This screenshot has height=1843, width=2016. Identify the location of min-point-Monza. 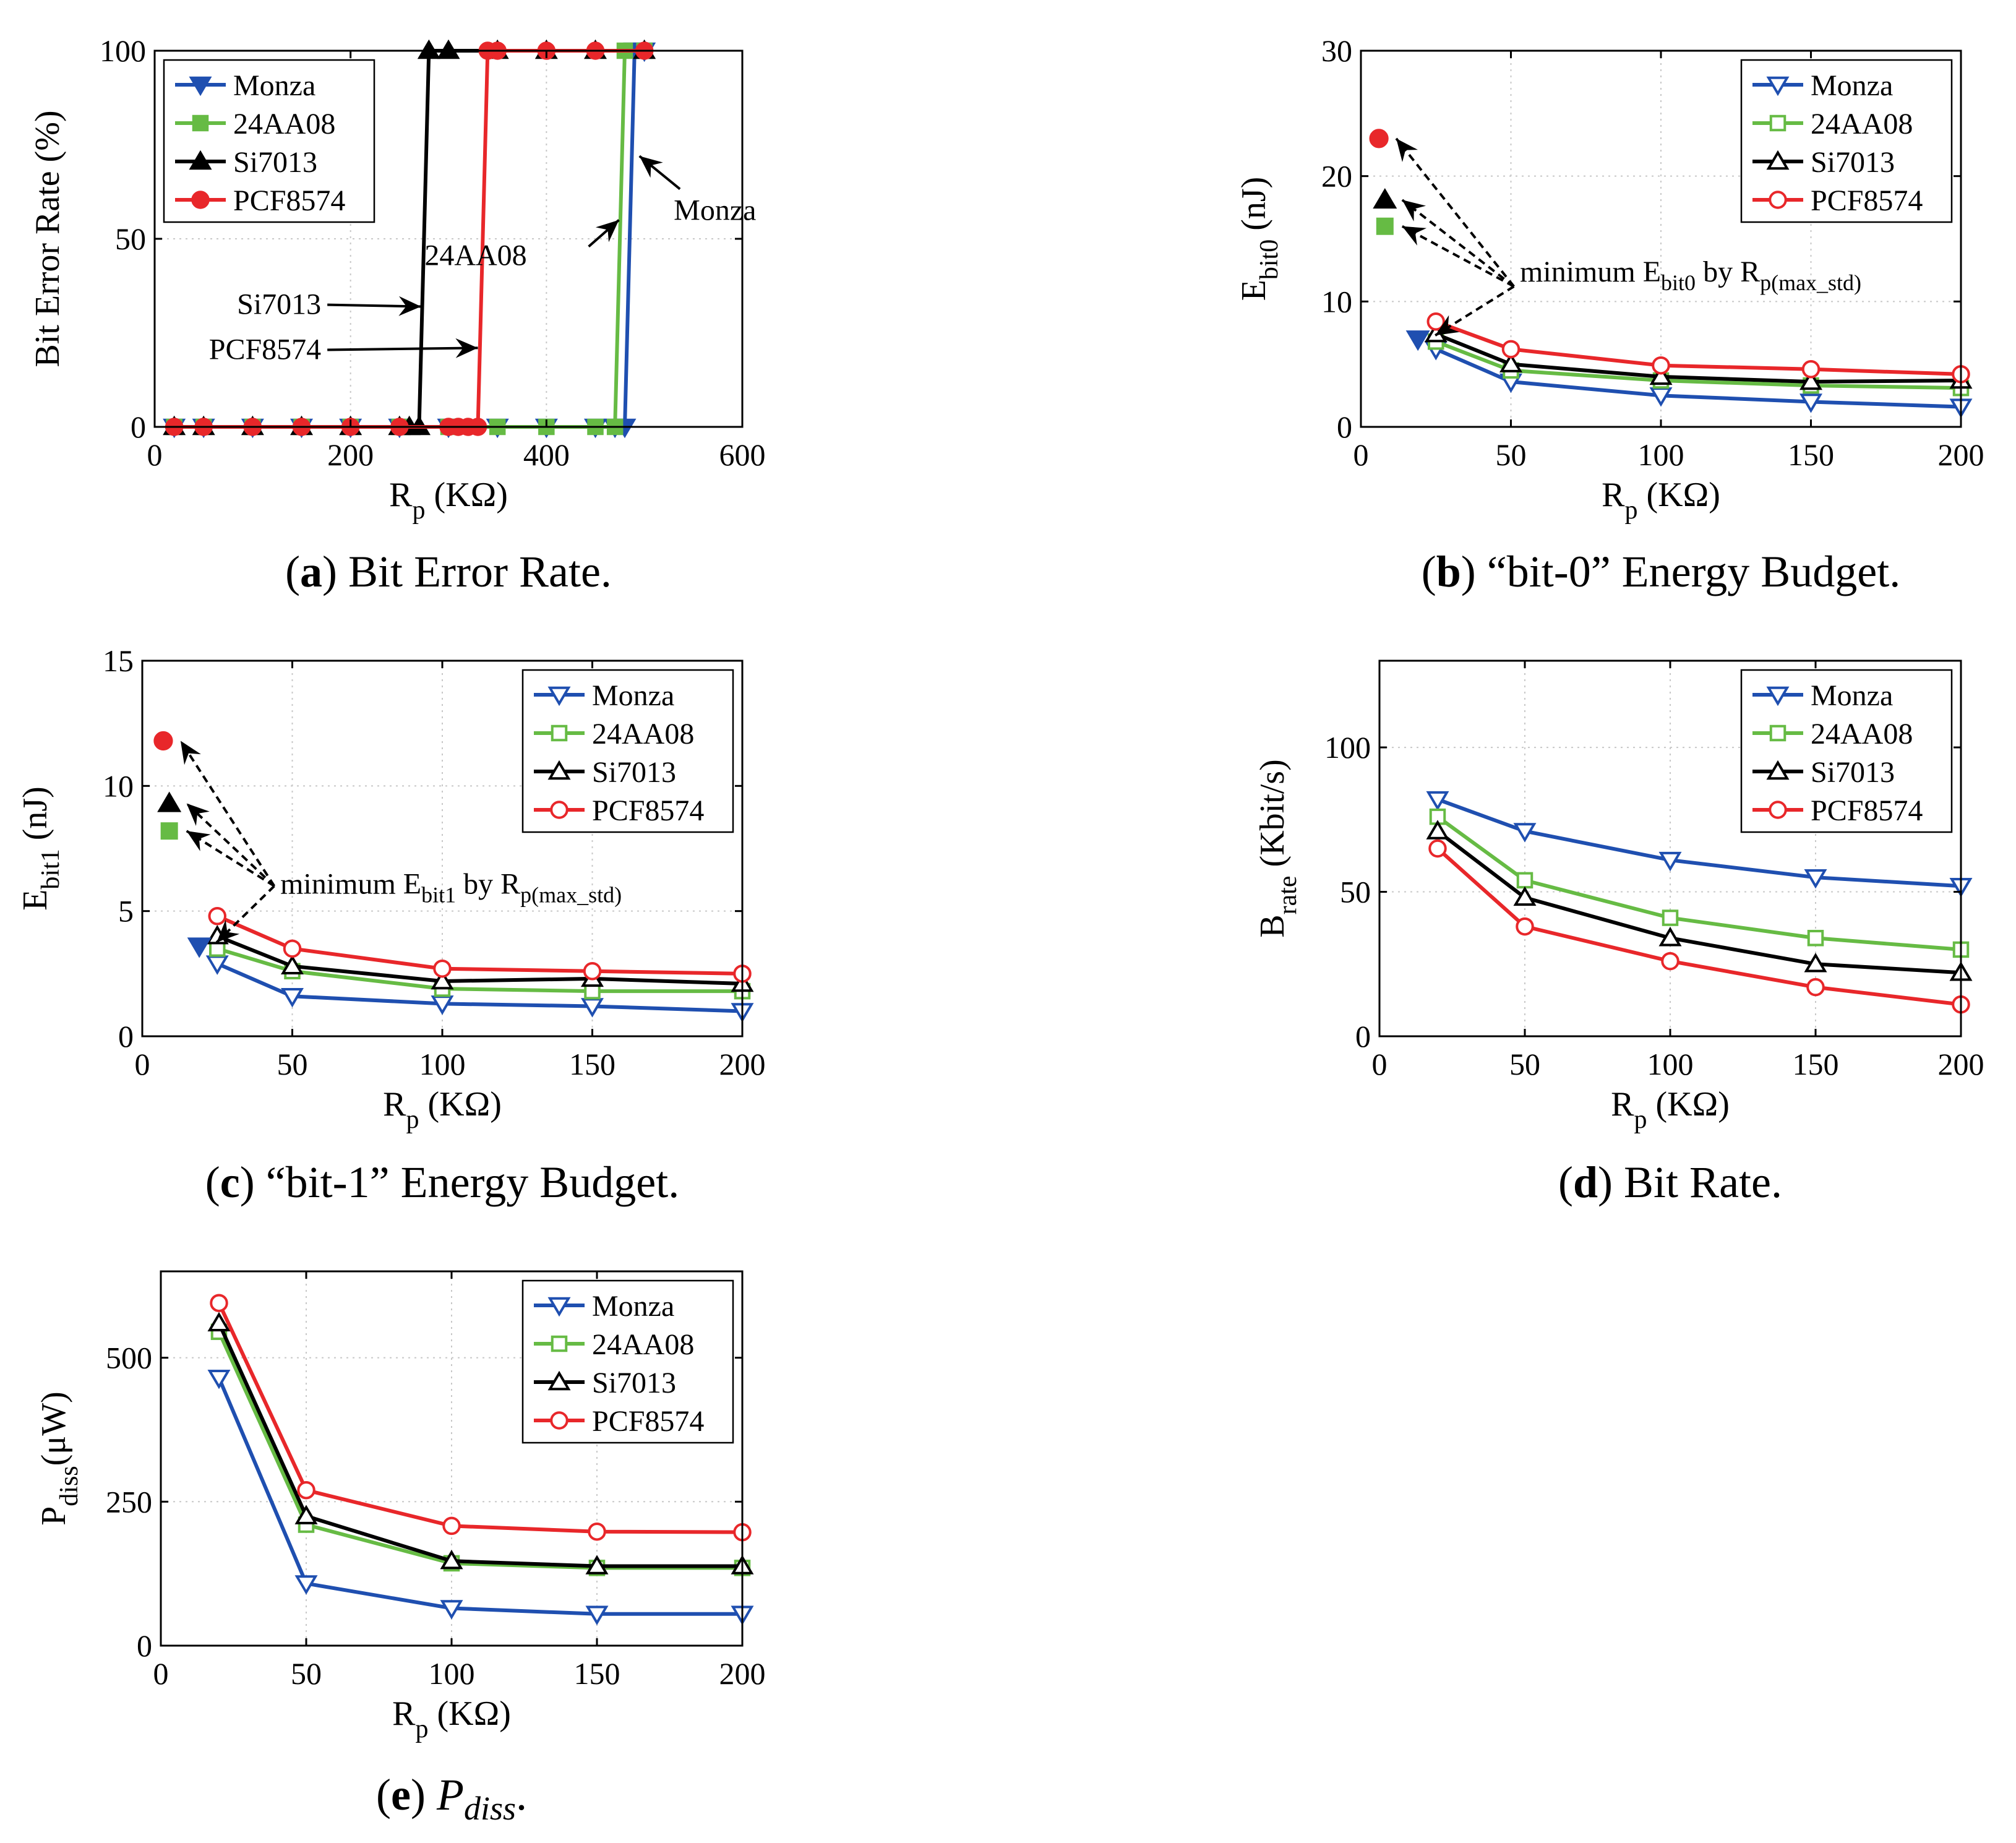
(199, 948).